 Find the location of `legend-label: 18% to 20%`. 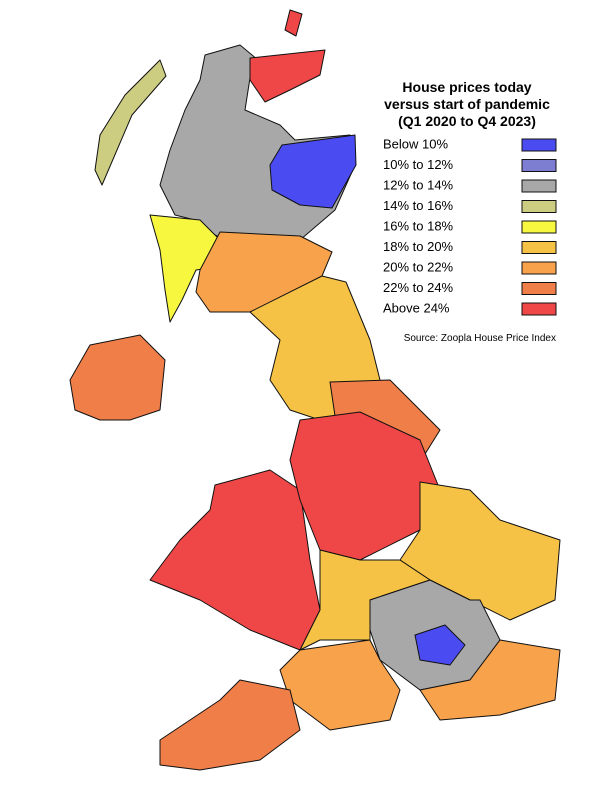

legend-label: 18% to 20% is located at coordinates (418, 246).